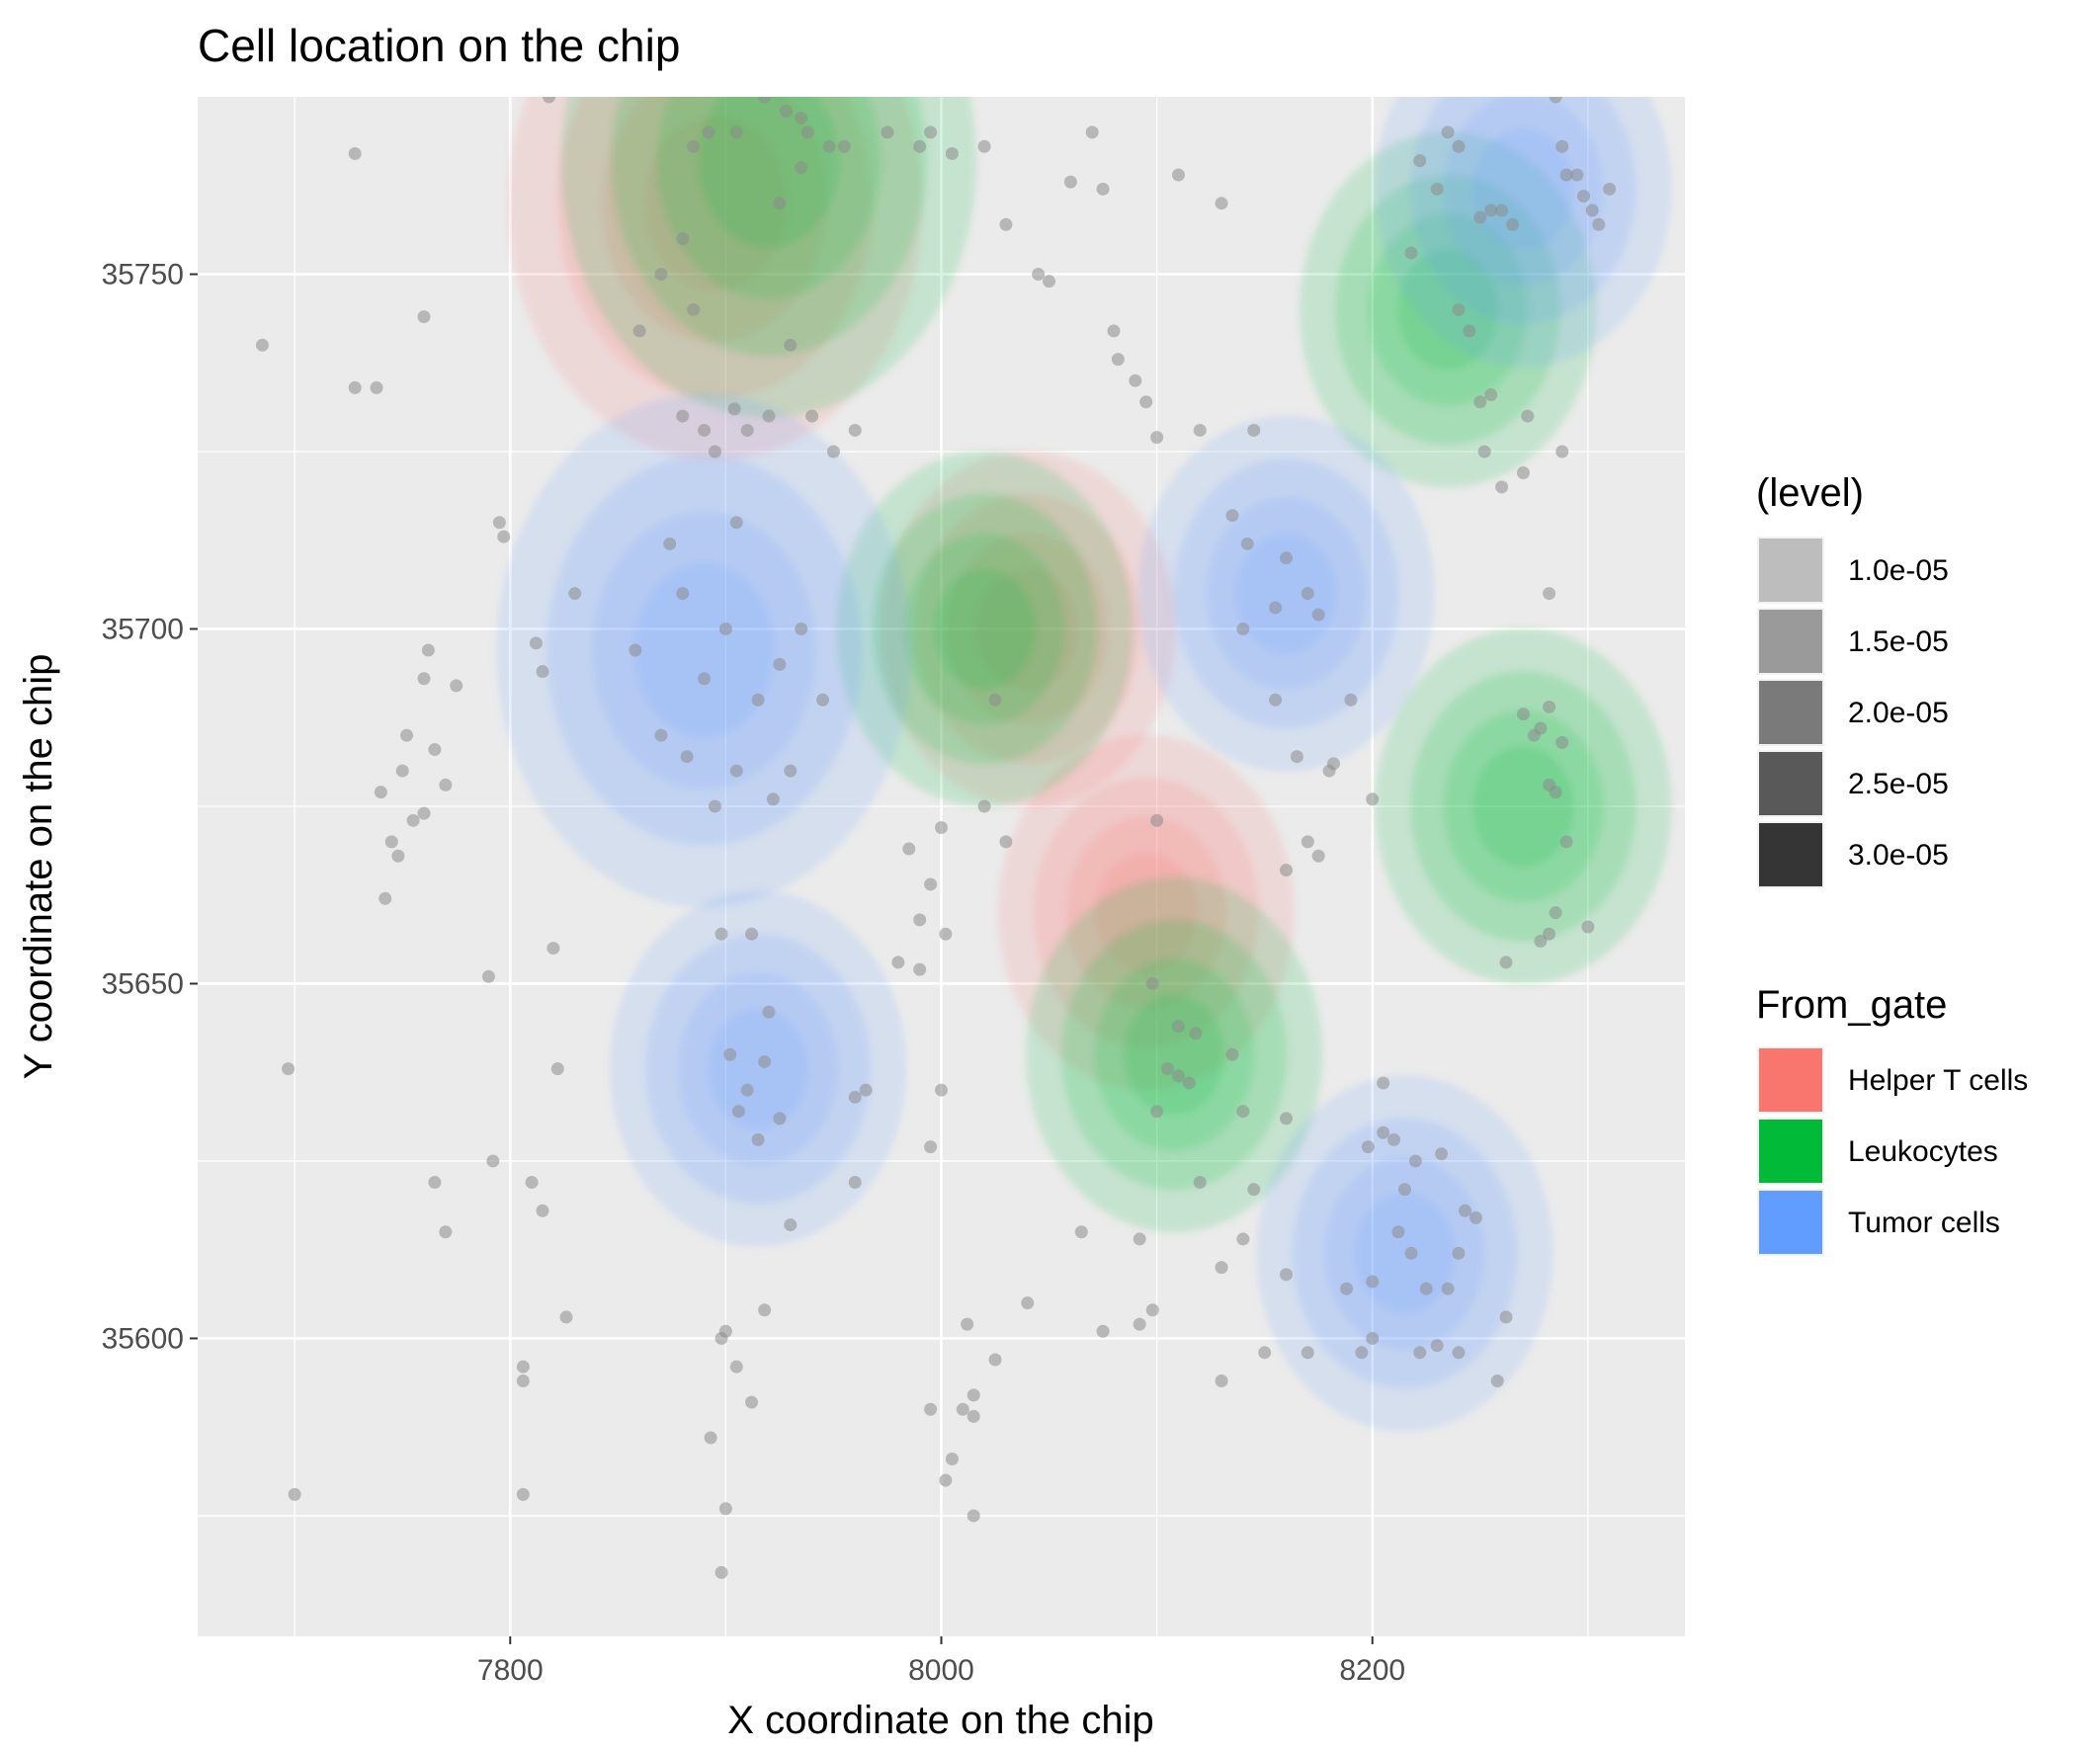 The width and height of the screenshot is (2100, 1750). What do you see at coordinates (1810, 493) in the screenshot?
I see `legend-level-title: (level)` at bounding box center [1810, 493].